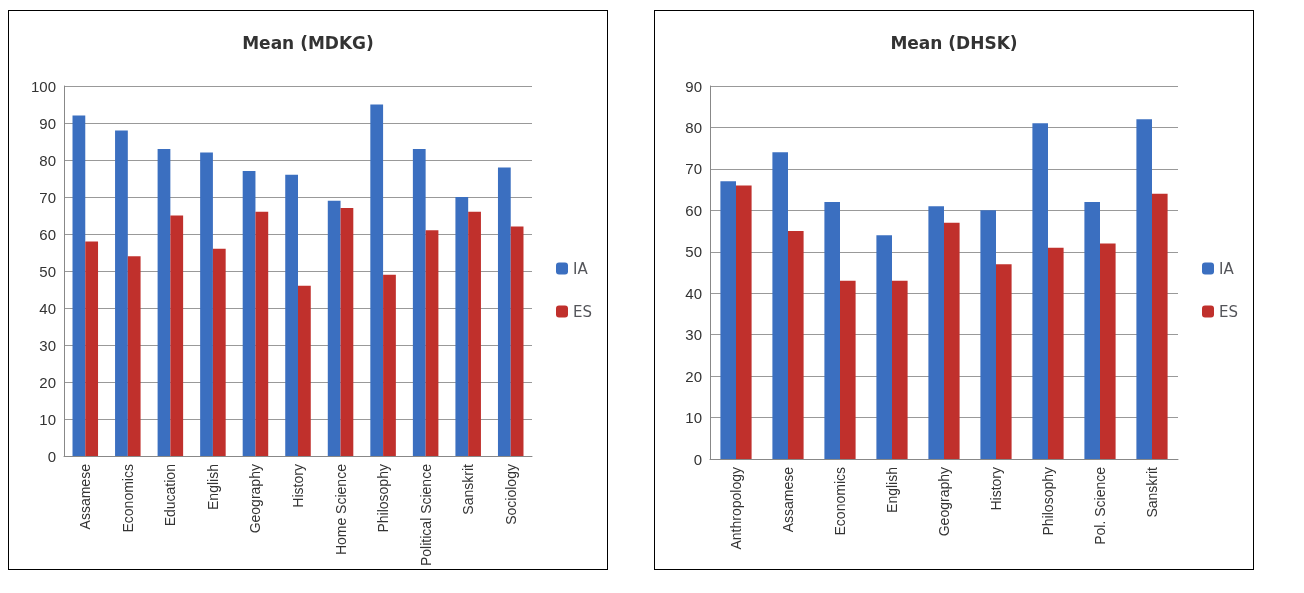 The height and width of the screenshot is (593, 1304). What do you see at coordinates (736, 508) in the screenshot?
I see `x-tick-label: Anthropology` at bounding box center [736, 508].